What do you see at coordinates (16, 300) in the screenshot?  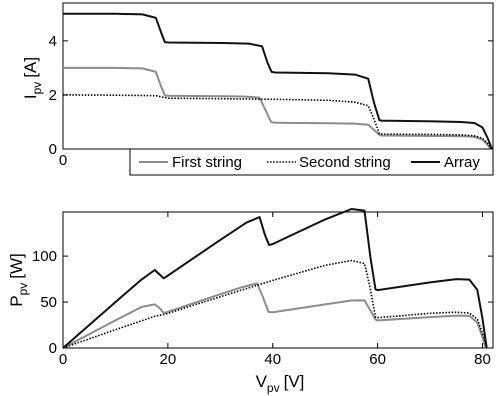 I see `power-ylabel-main: P` at bounding box center [16, 300].